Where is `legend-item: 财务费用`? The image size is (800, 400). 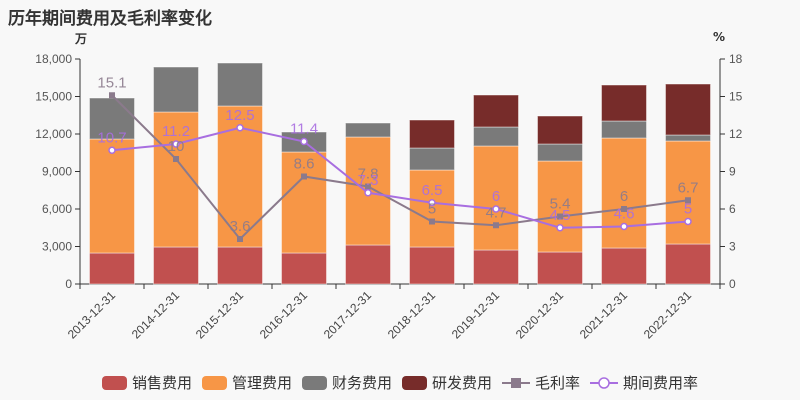 legend-item: 财务费用 is located at coordinates (346, 382).